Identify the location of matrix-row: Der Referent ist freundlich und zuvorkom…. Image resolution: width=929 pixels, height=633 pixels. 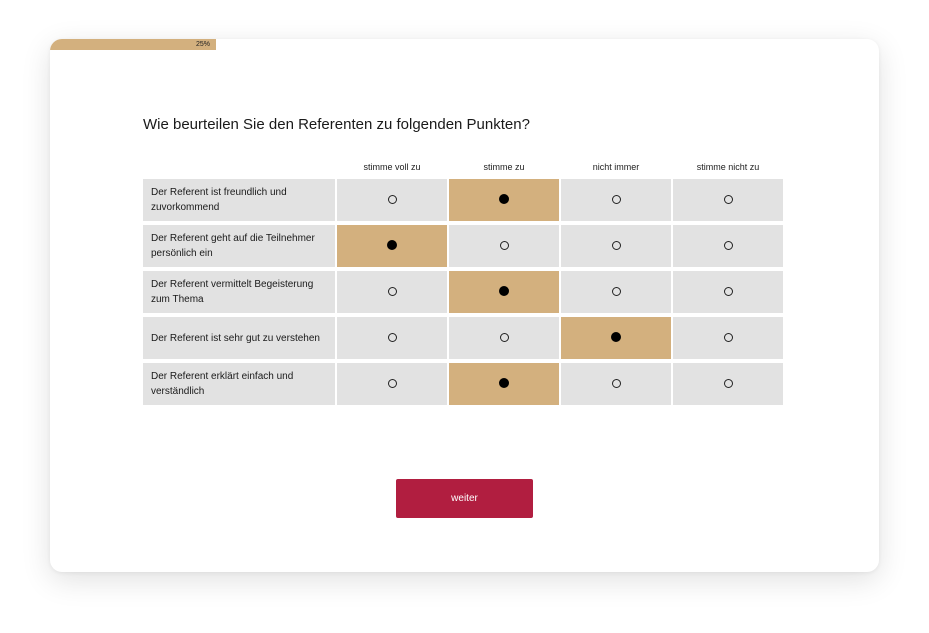
(463, 200).